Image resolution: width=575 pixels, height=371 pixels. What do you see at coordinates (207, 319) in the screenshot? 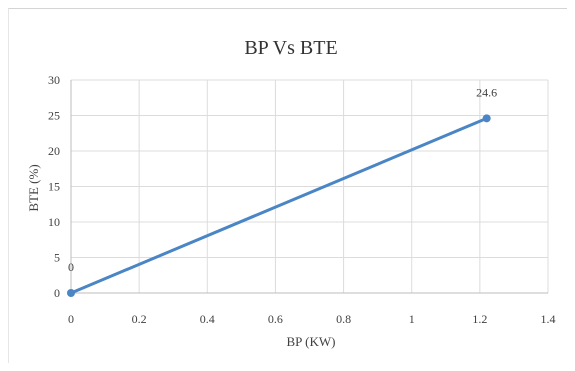
I see `x-tick-label: 0.4` at bounding box center [207, 319].